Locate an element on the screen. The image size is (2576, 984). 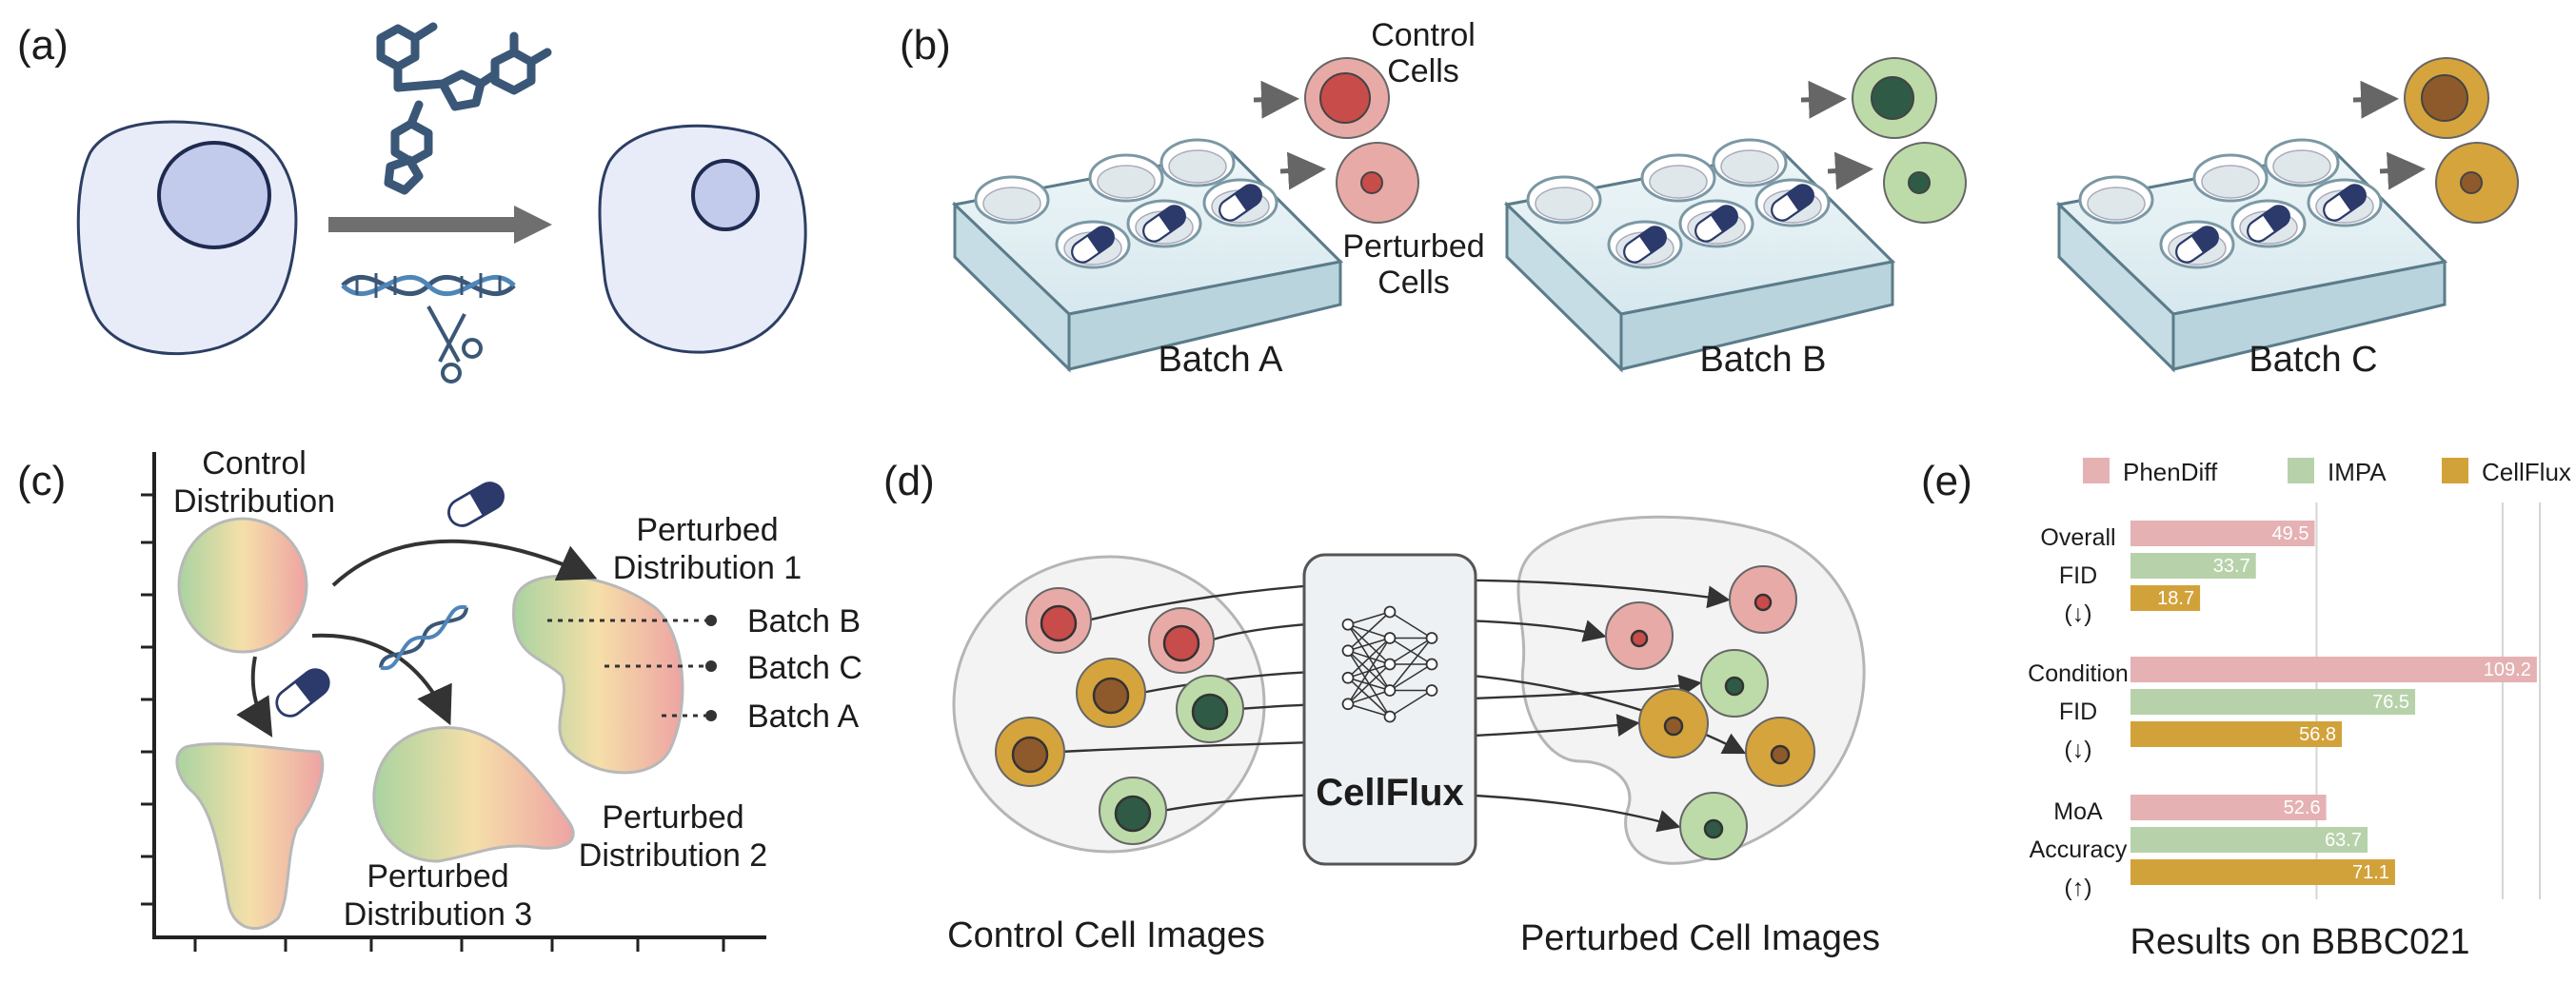
bar-value-label: 71.1 is located at coordinates (2371, 872).